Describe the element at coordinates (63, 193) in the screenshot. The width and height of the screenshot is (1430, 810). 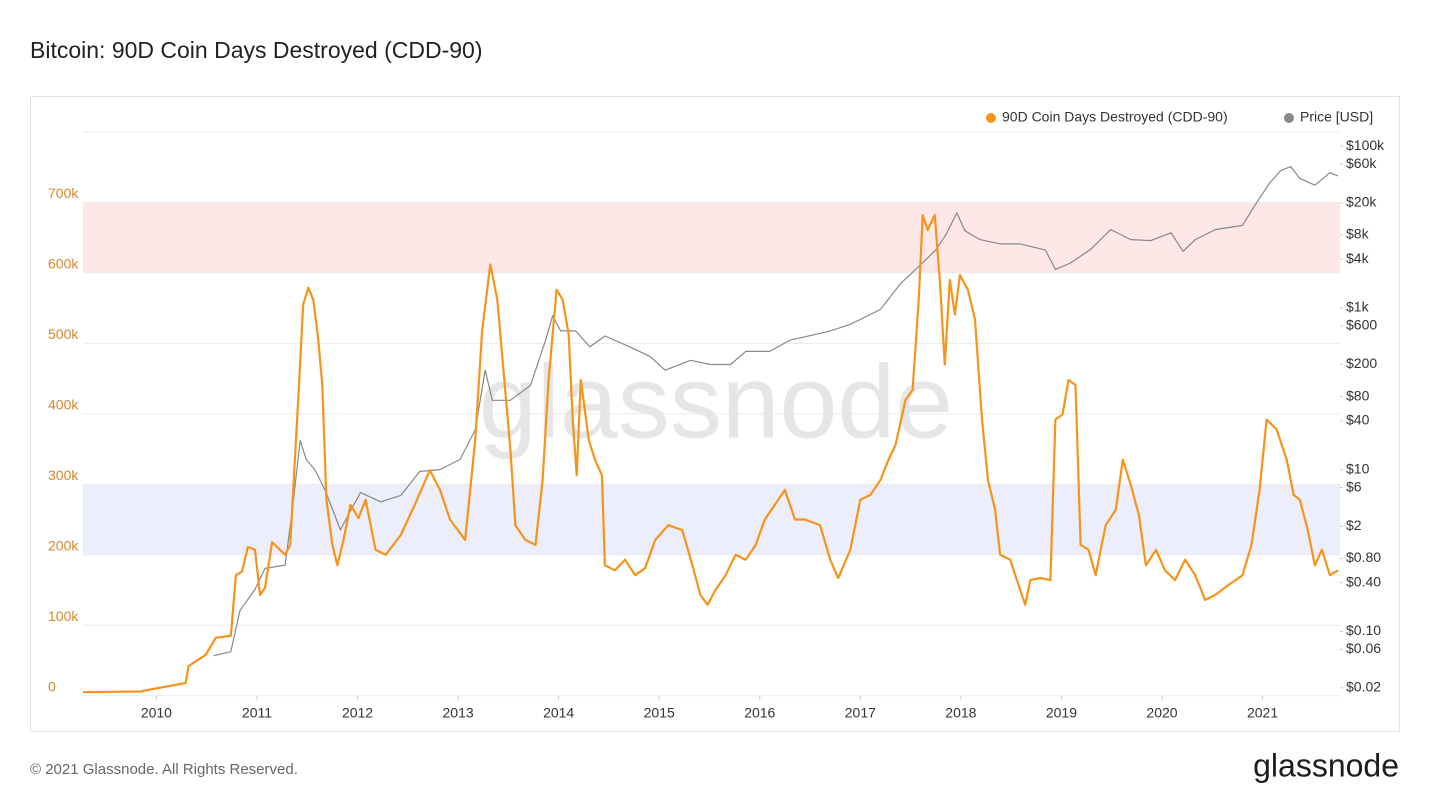
I see `y-tick-label: 700k` at that location.